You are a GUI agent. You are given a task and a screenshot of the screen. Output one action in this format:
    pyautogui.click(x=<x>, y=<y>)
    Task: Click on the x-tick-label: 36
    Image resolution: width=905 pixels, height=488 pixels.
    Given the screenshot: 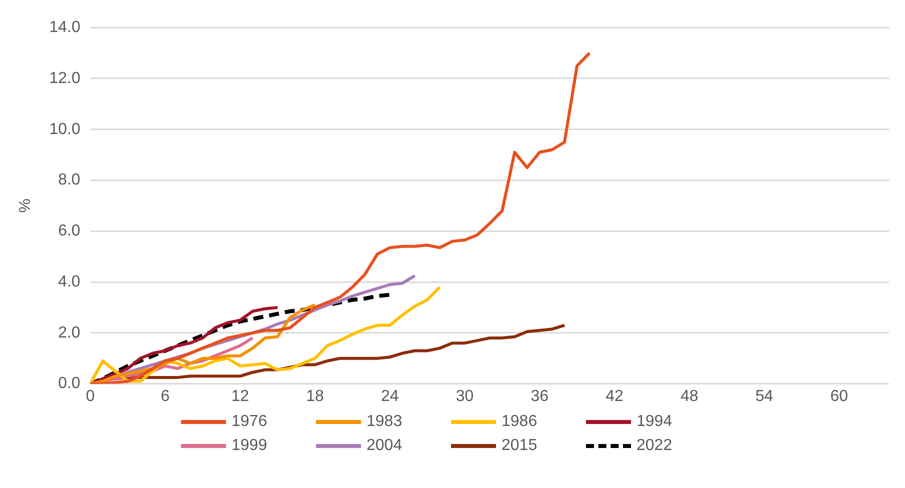 What is the action you would take?
    pyautogui.click(x=539, y=396)
    